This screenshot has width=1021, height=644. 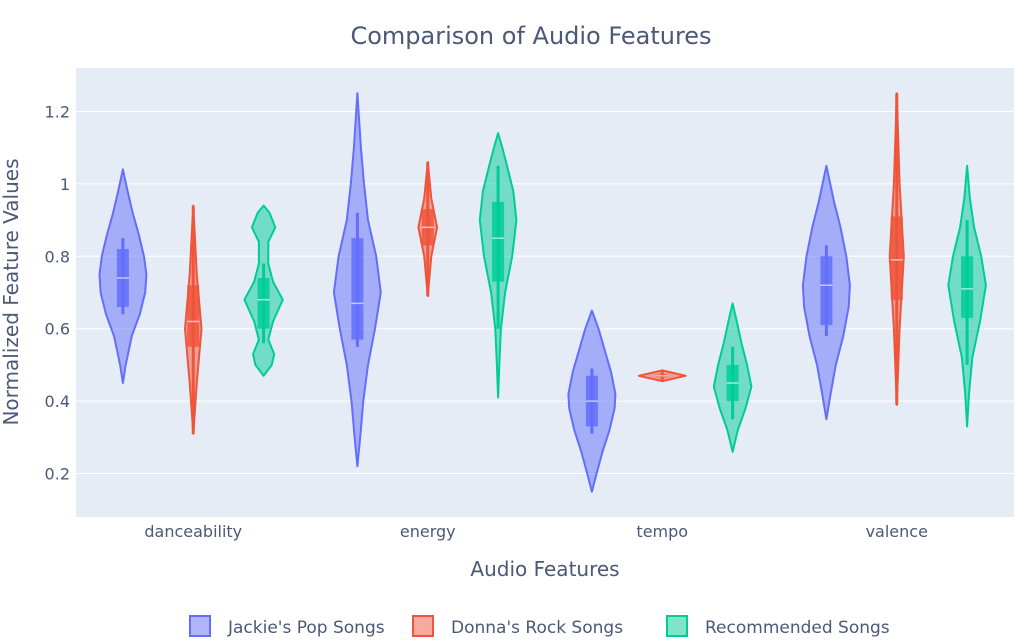 I want to click on legend-item: Donna's Rock Songs, so click(x=517, y=626).